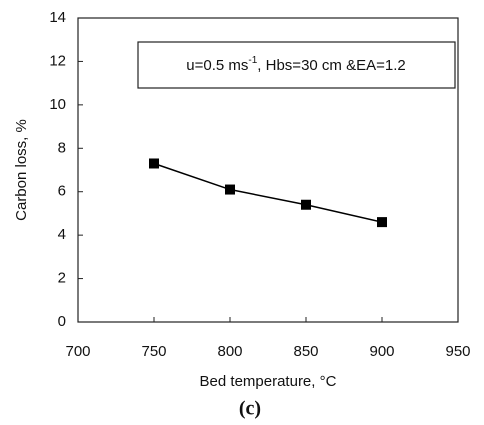  I want to click on y-tick-label: 2, so click(62, 278).